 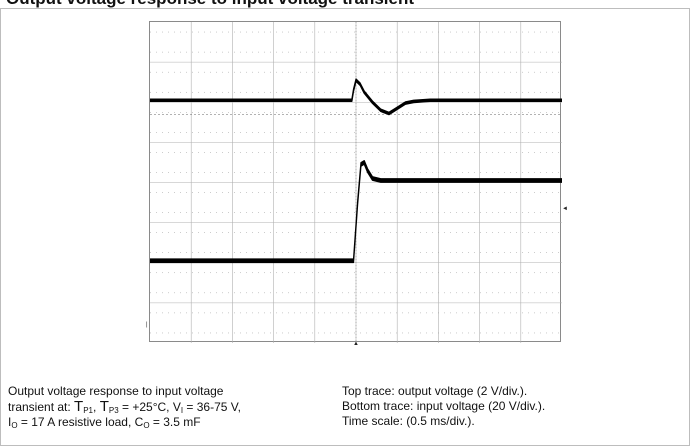 I want to click on left-marker-icon: |, so click(x=147, y=325).